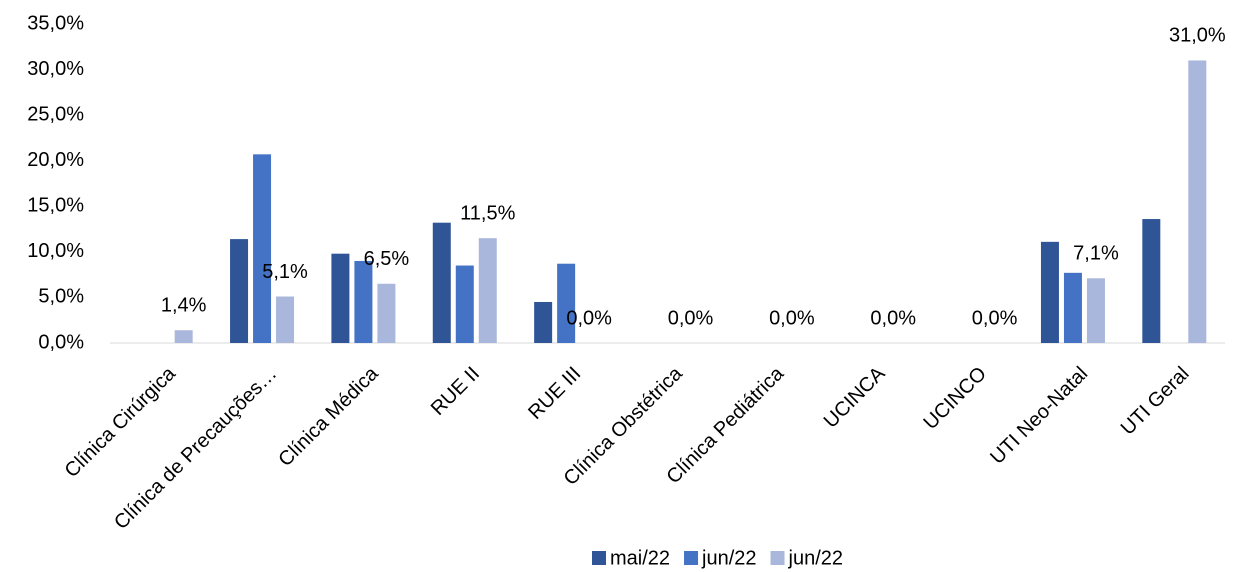  What do you see at coordinates (121, 422) in the screenshot?
I see `x-tick-label: Clínica Cirúrgica` at bounding box center [121, 422].